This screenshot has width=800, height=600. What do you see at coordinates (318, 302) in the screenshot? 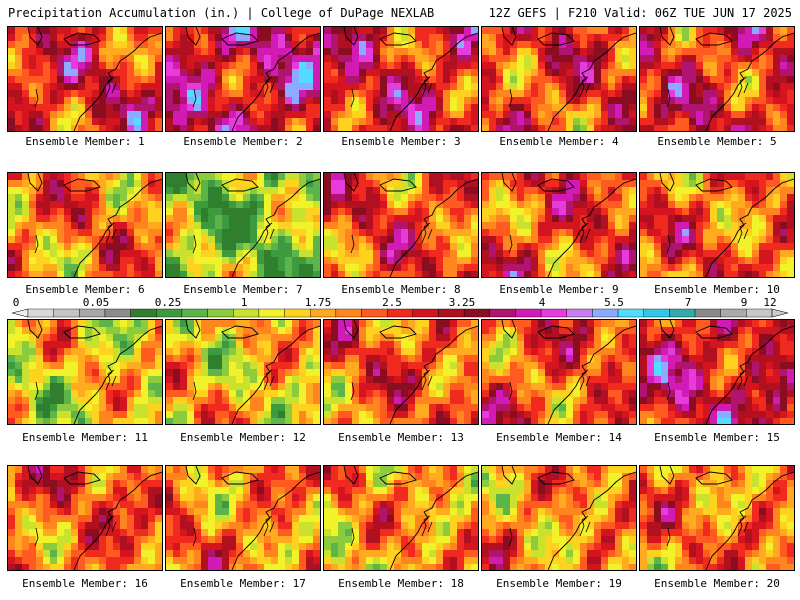
I see `colorbar-tick-label: 1.75` at bounding box center [318, 302].